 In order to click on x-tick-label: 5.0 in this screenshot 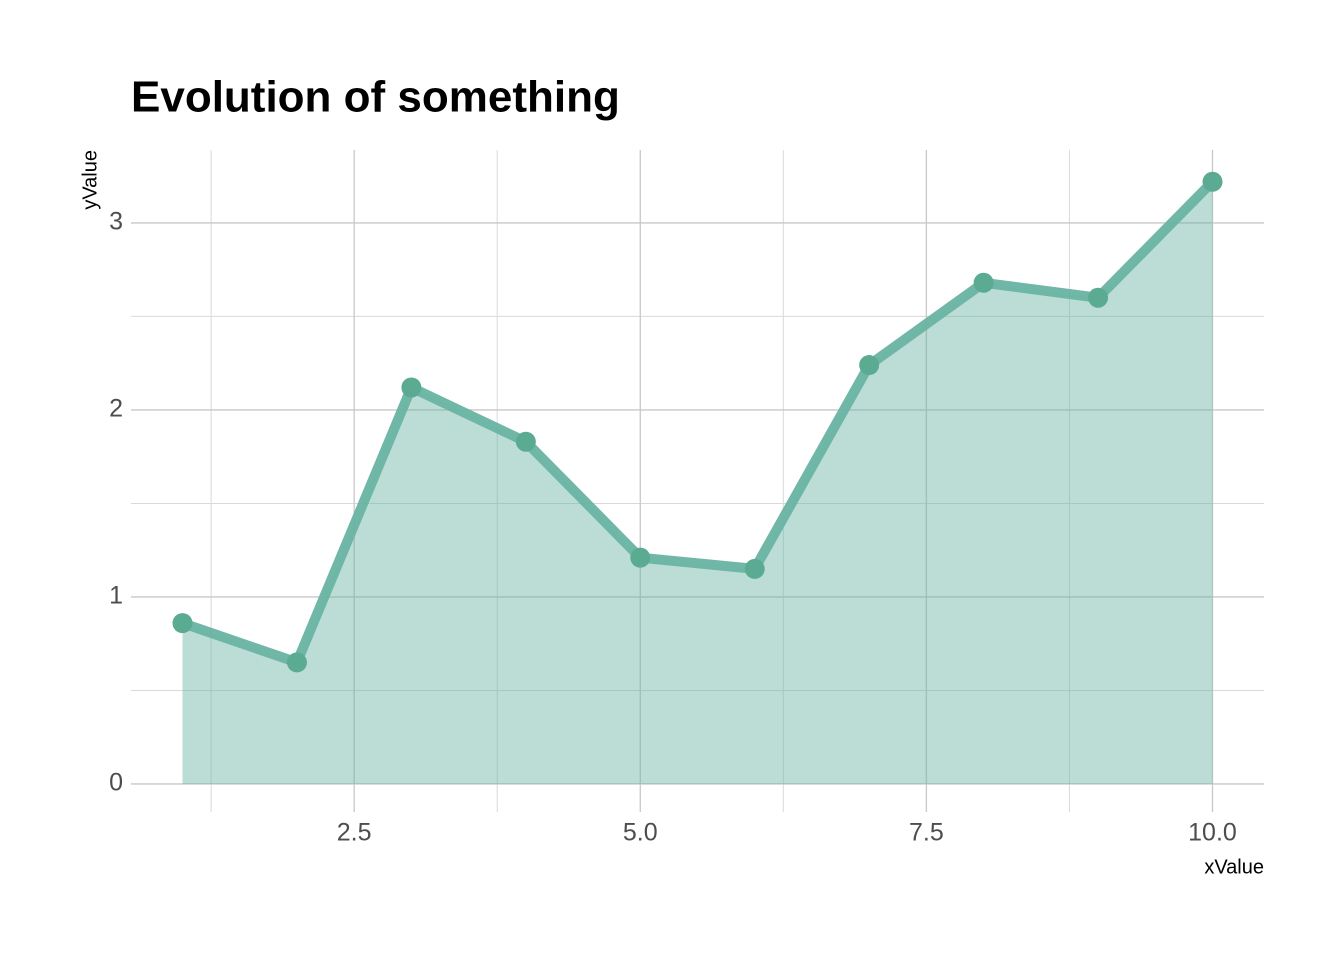, I will do `click(640, 833)`.